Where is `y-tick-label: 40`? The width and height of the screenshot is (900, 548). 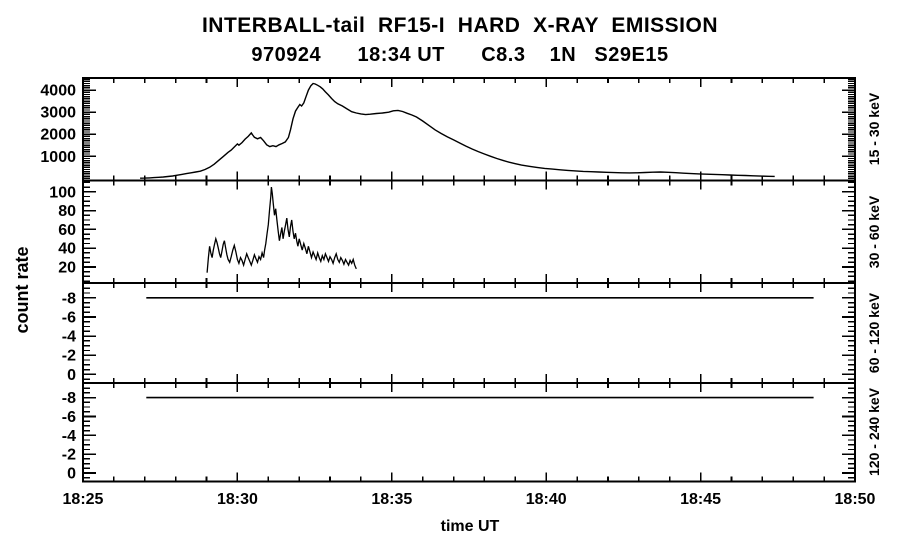
y-tick-label: 40 is located at coordinates (67, 249).